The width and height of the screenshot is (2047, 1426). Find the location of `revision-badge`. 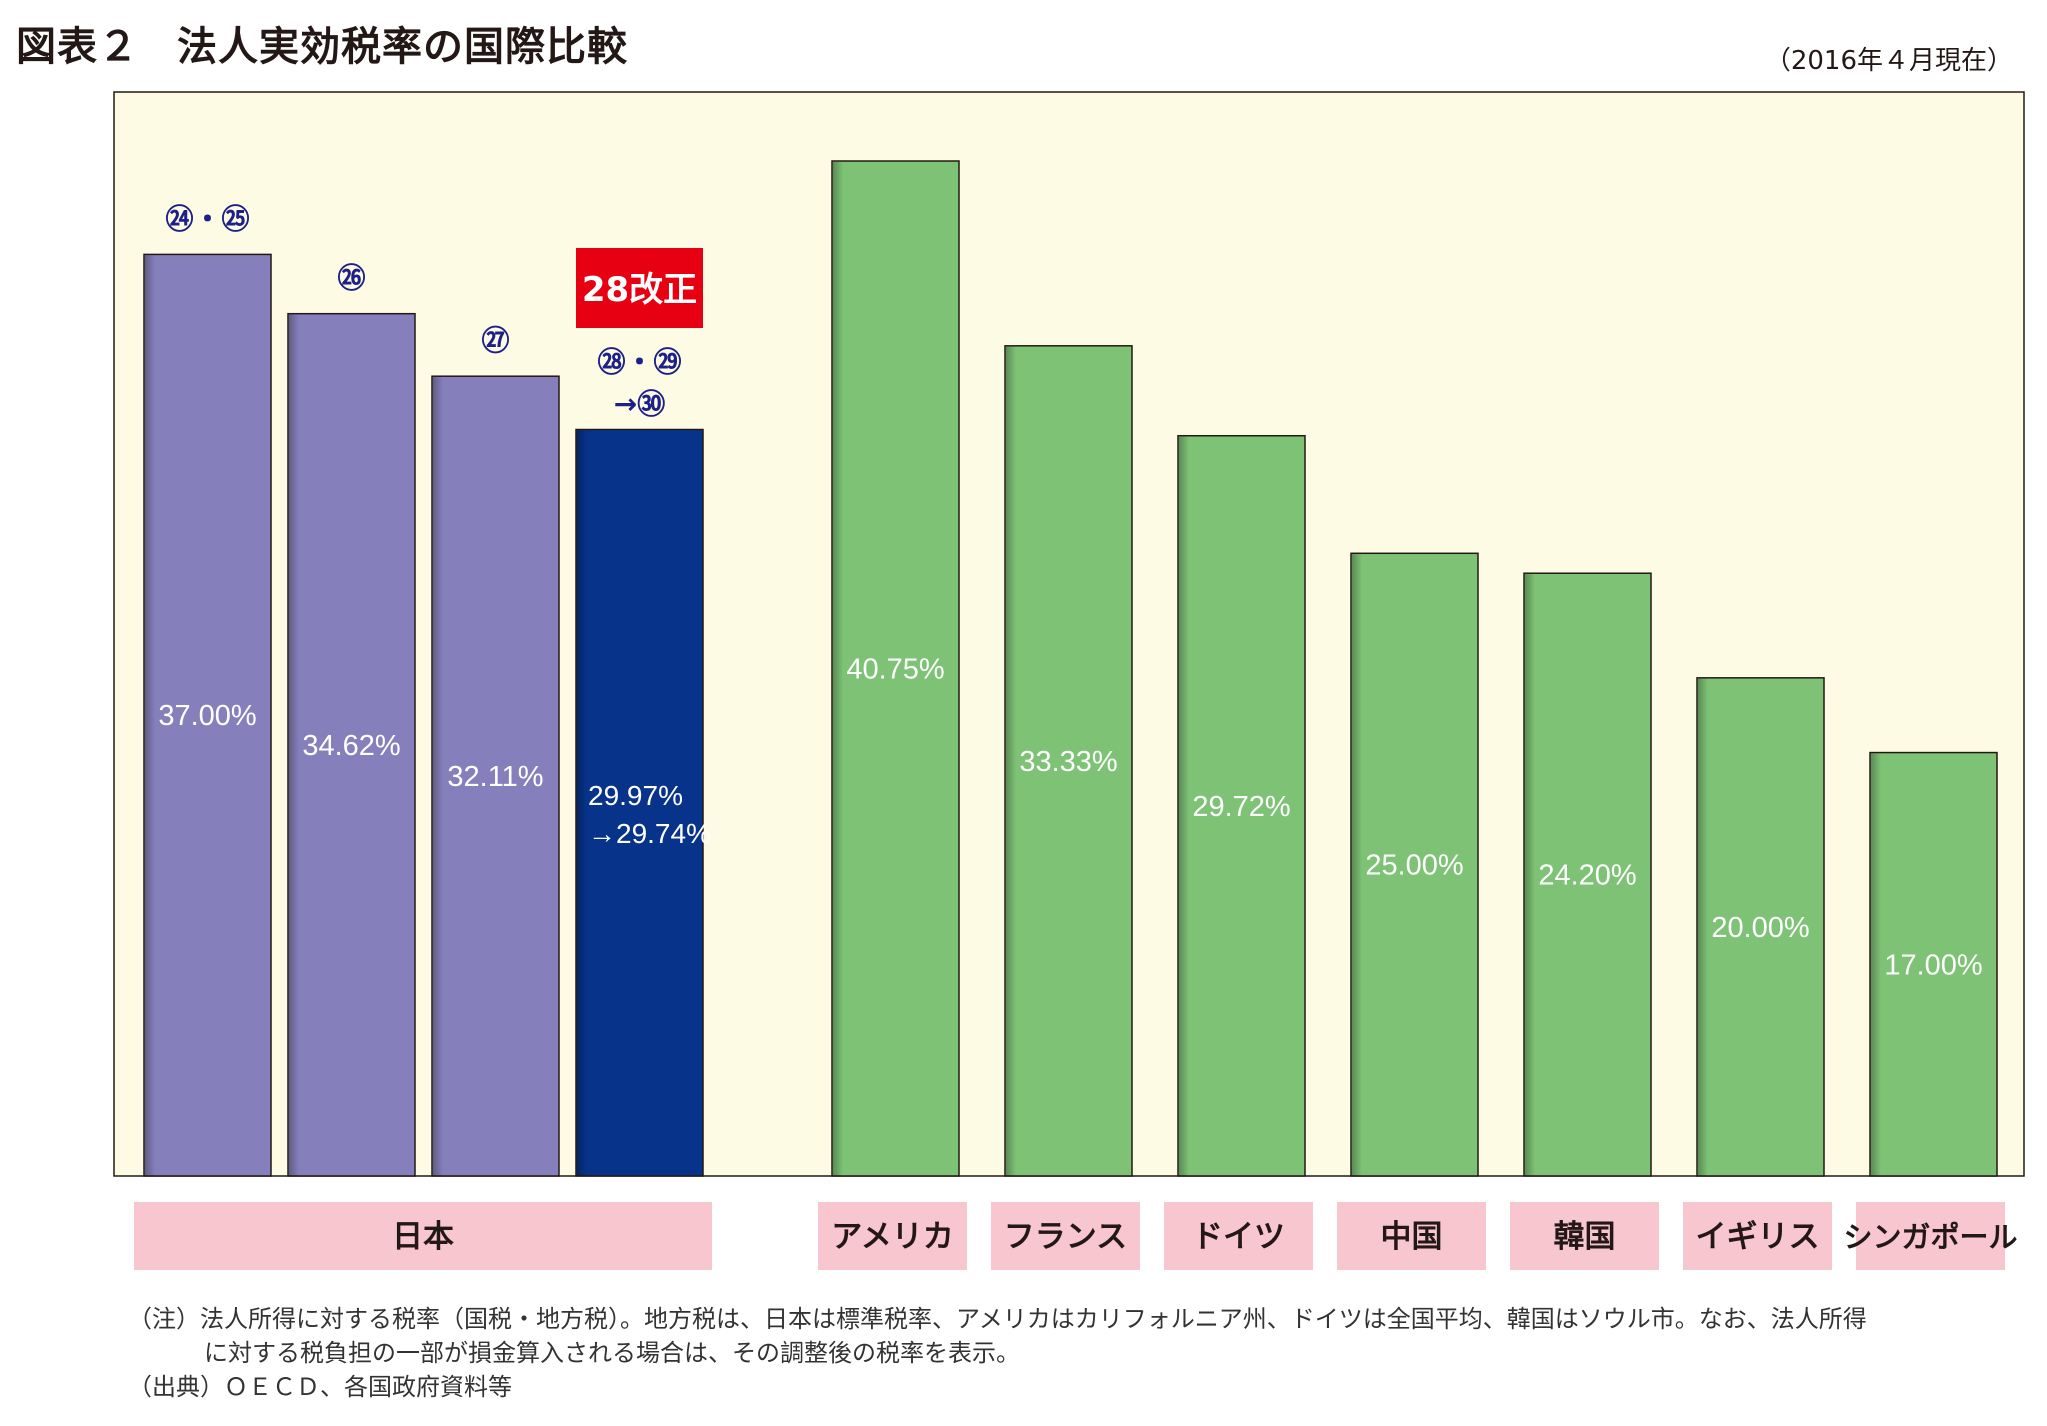

revision-badge is located at coordinates (639, 288).